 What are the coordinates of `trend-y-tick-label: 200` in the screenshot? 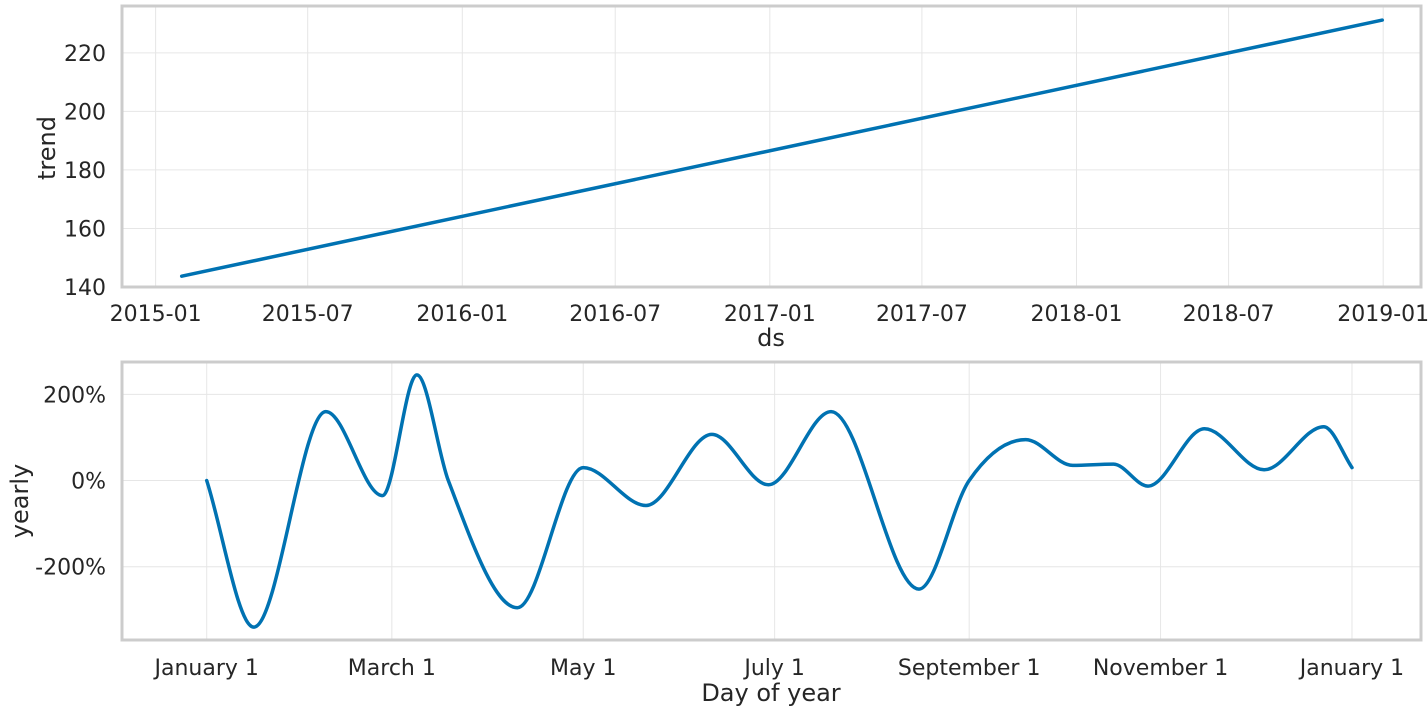 It's located at (85, 112).